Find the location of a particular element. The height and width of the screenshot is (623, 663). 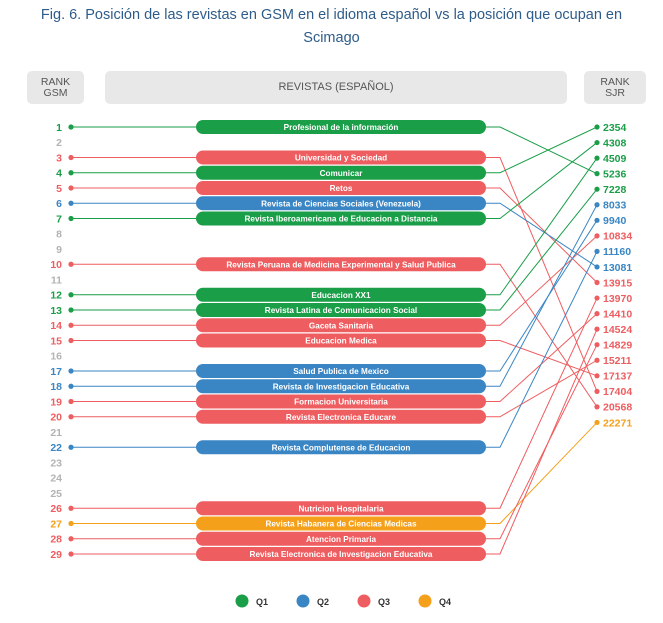

journal-name: Educacion Medica is located at coordinates (341, 341).